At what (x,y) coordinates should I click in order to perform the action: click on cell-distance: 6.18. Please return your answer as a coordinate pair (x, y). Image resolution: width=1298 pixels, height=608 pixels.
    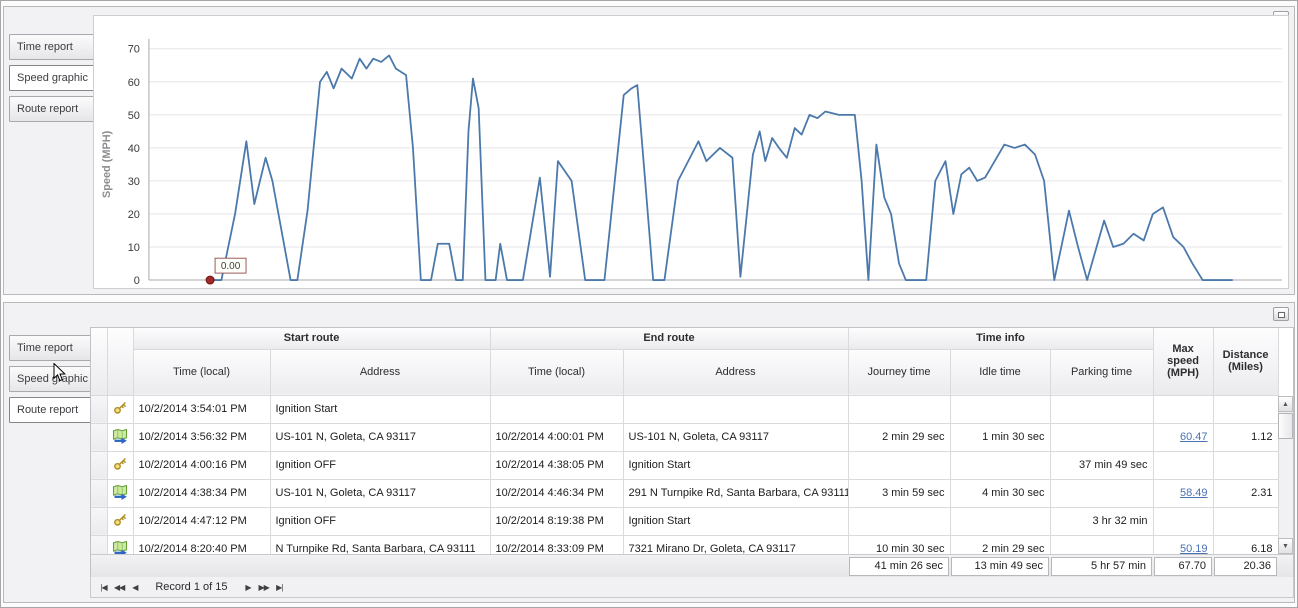
    Looking at the image, I should click on (1246, 544).